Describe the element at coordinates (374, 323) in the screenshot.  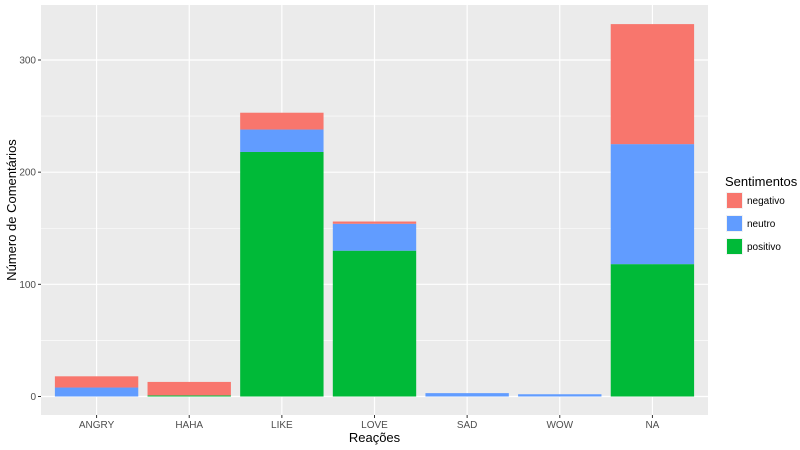
I see `bar-love-positivo` at that location.